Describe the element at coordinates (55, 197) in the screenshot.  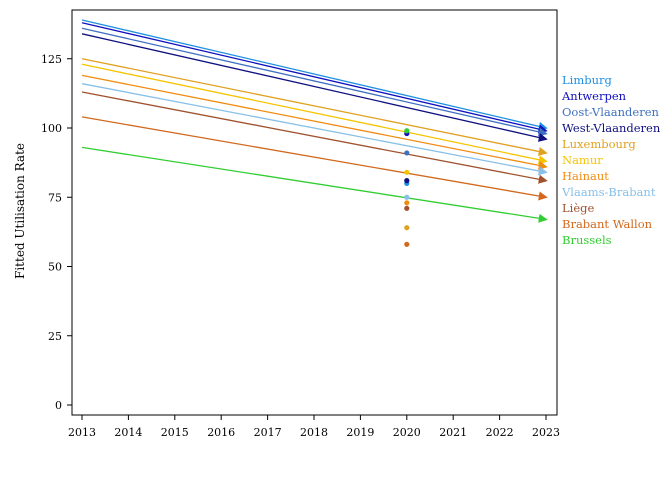
I see `y-tick-label: 75` at that location.